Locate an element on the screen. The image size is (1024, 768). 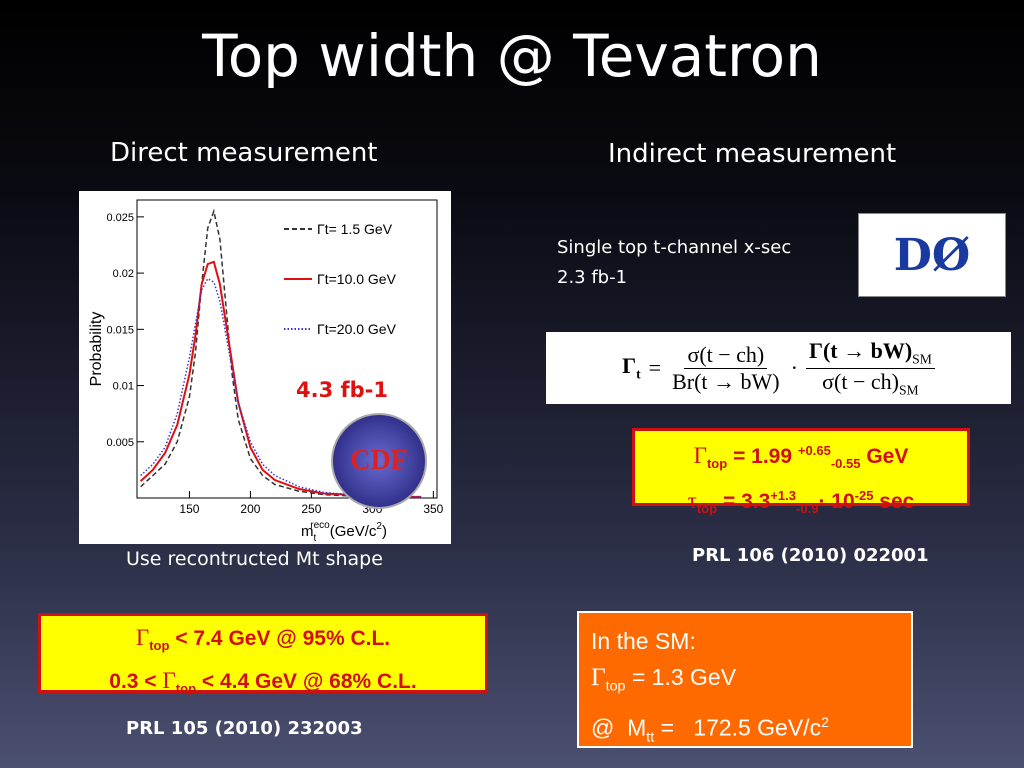
equals: = is located at coordinates (655, 367).